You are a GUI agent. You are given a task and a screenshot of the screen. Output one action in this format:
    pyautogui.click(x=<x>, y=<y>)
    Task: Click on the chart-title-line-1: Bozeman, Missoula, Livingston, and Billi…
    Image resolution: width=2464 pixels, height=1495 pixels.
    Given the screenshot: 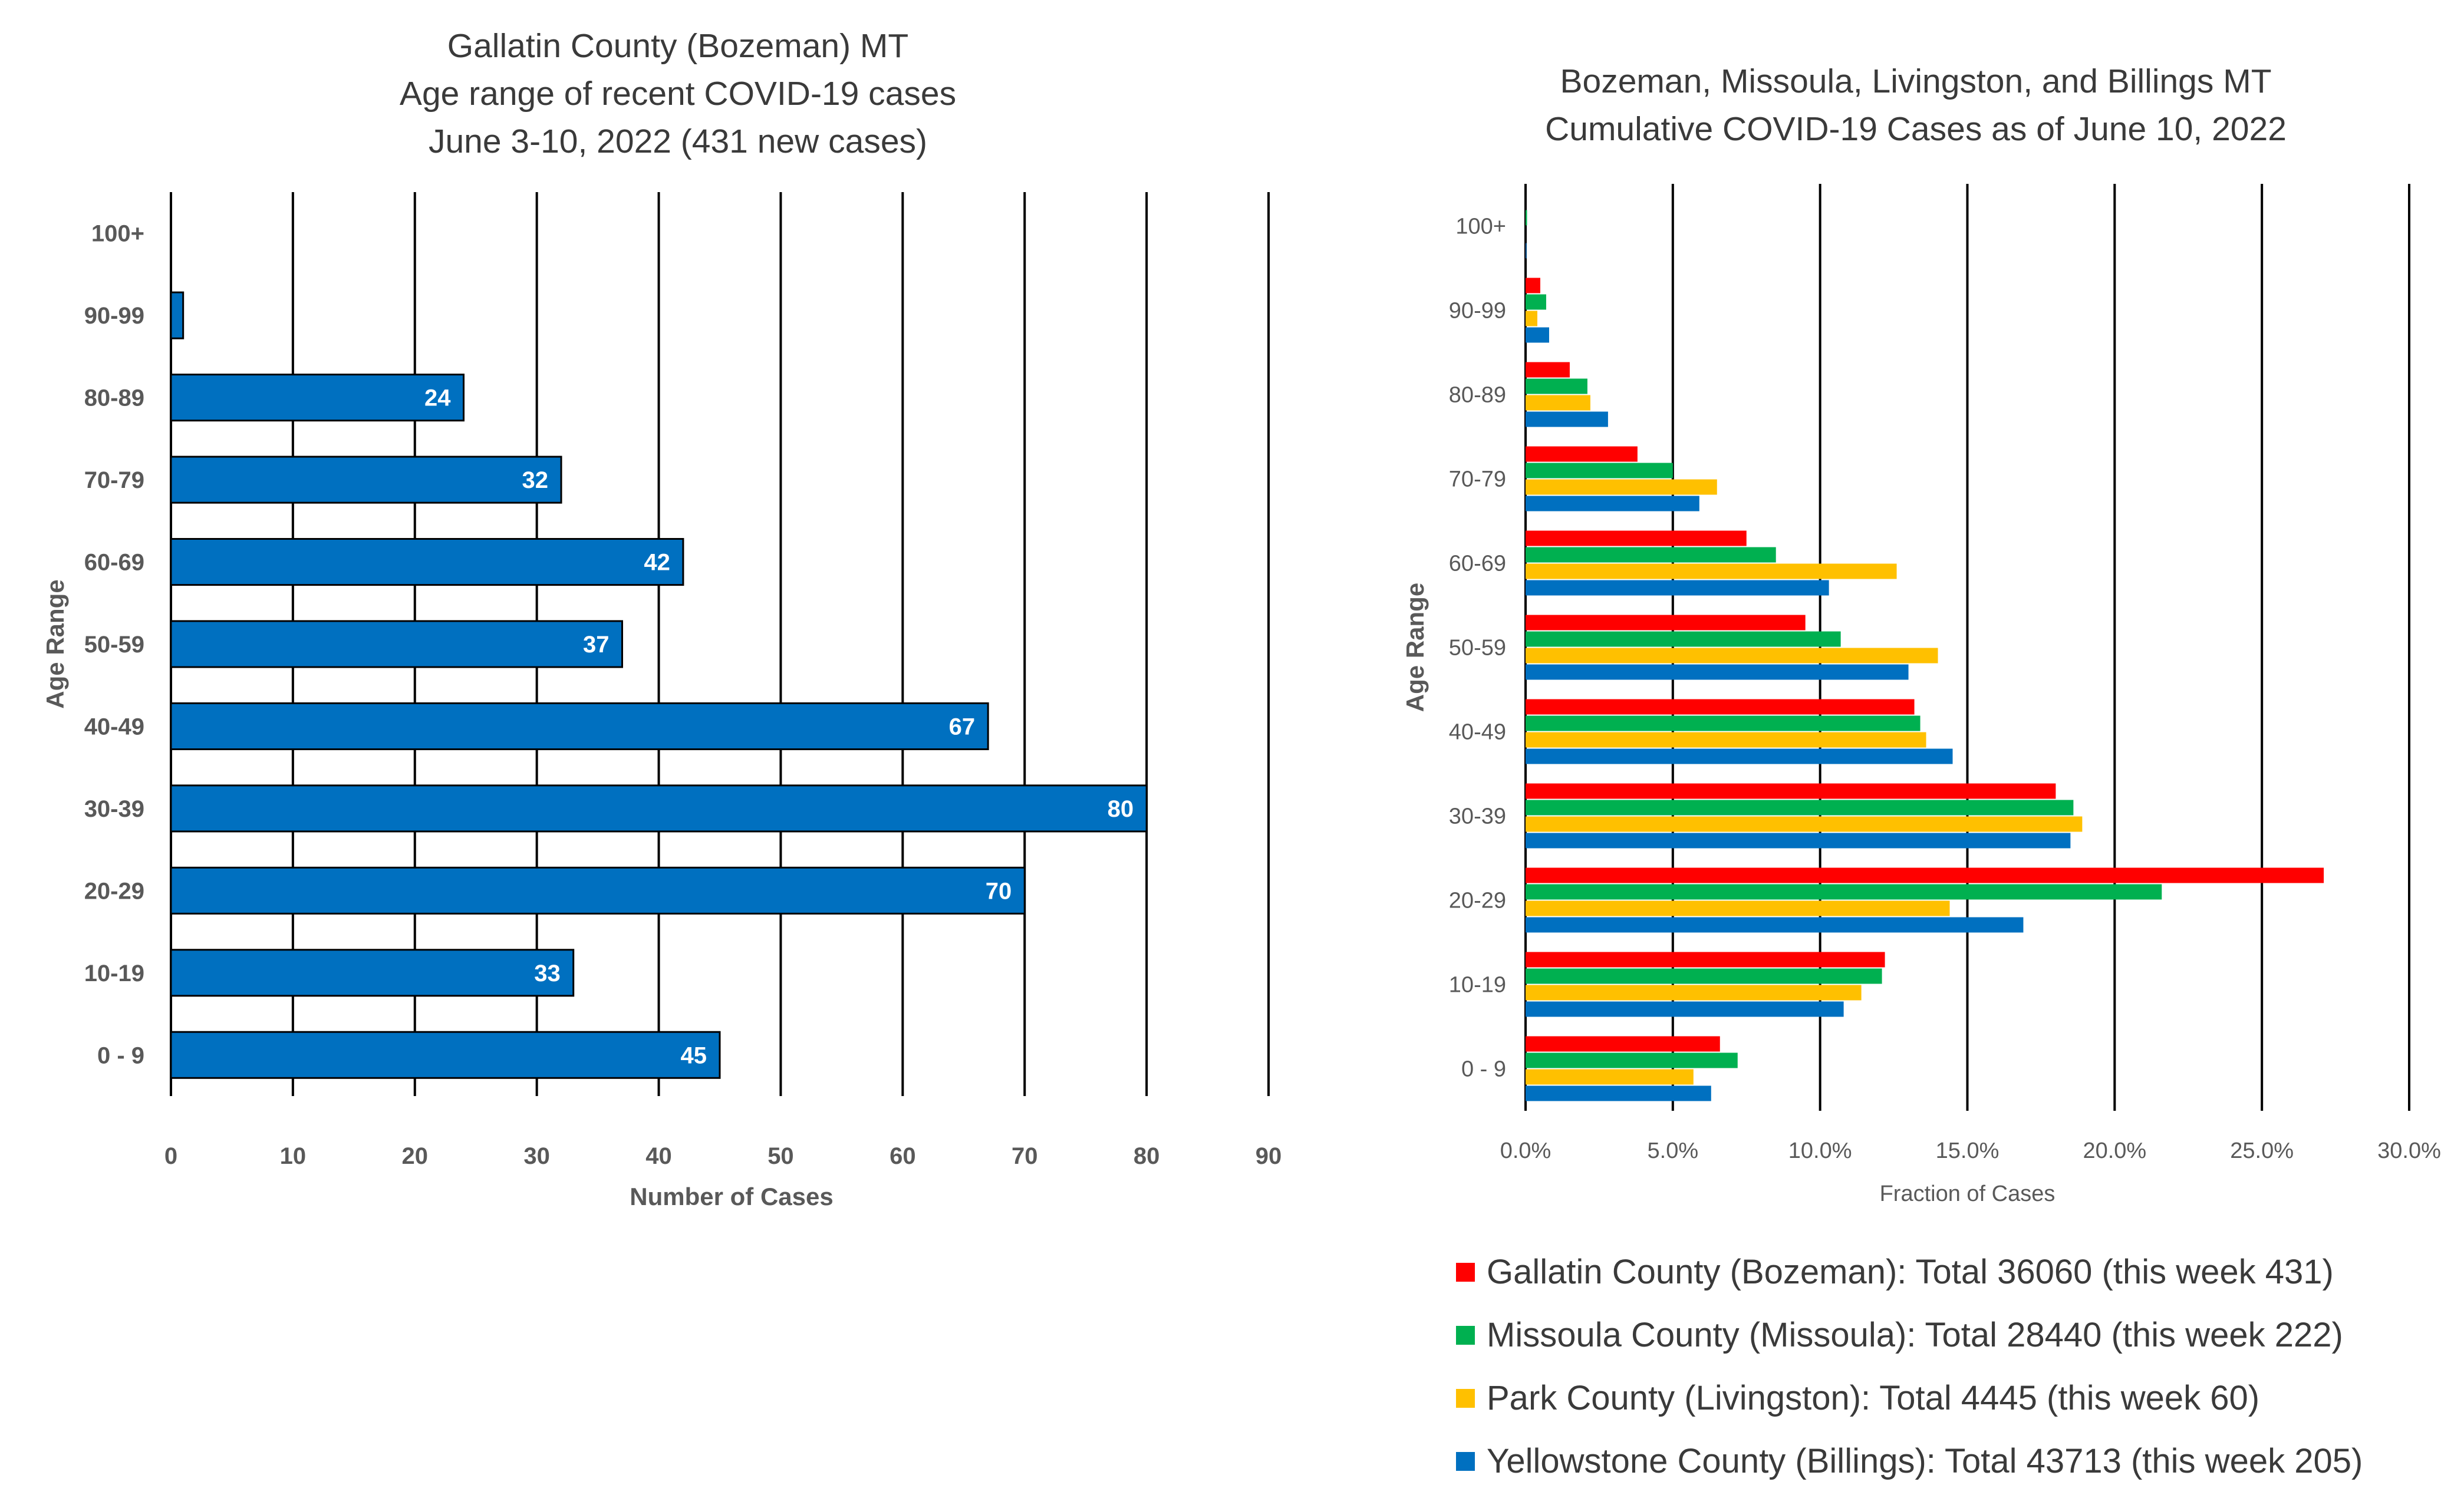 What is the action you would take?
    pyautogui.click(x=1916, y=81)
    